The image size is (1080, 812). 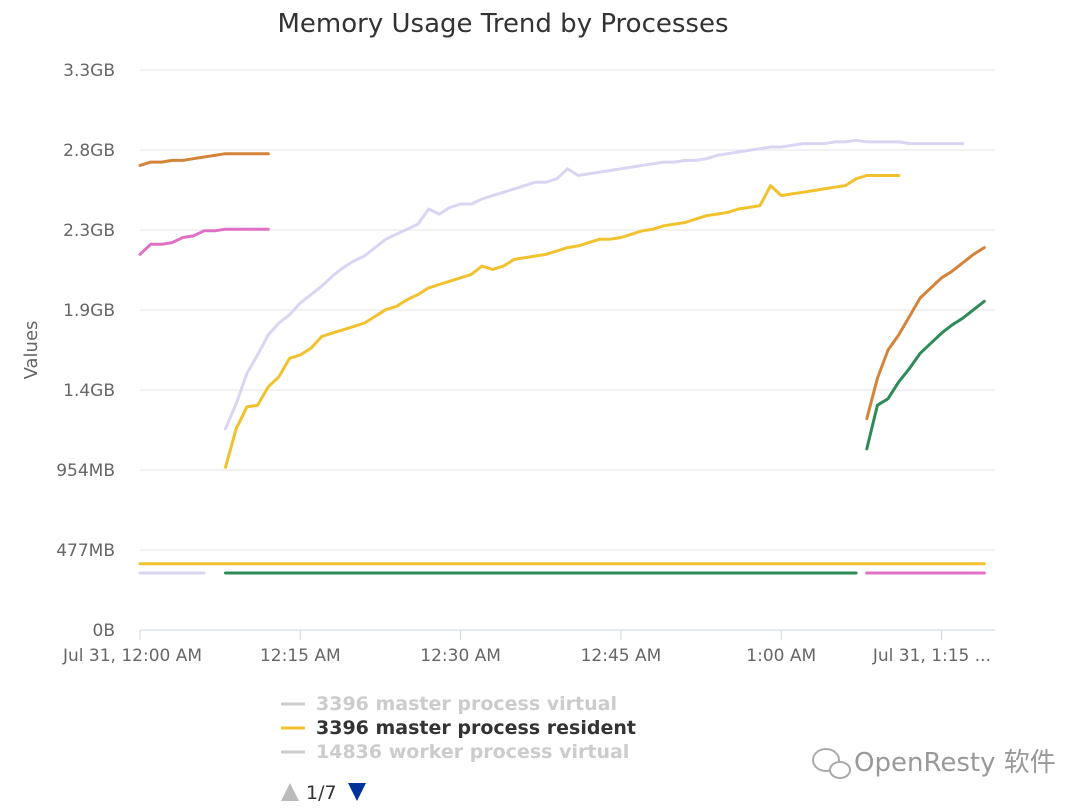 I want to click on x-tick-label: 12:15 AM, so click(x=300, y=656).